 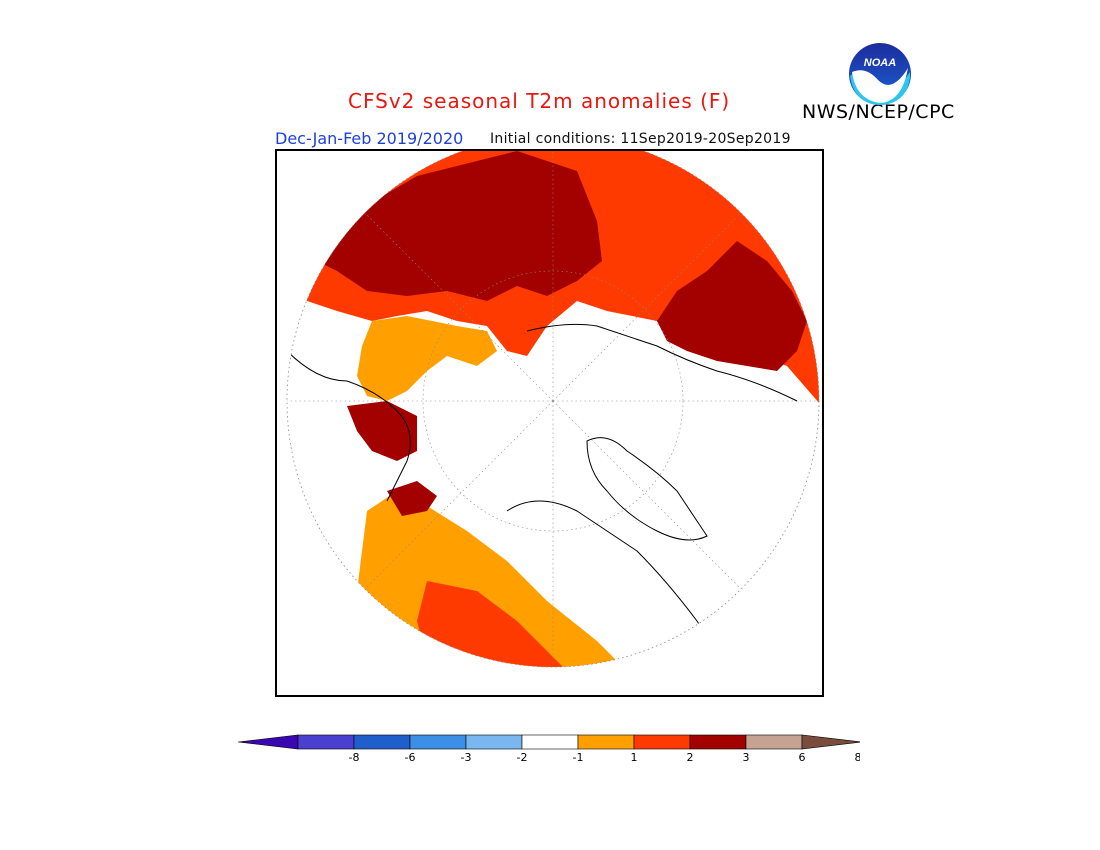 I want to click on colorbar-tick-label: 6, so click(x=802, y=757).